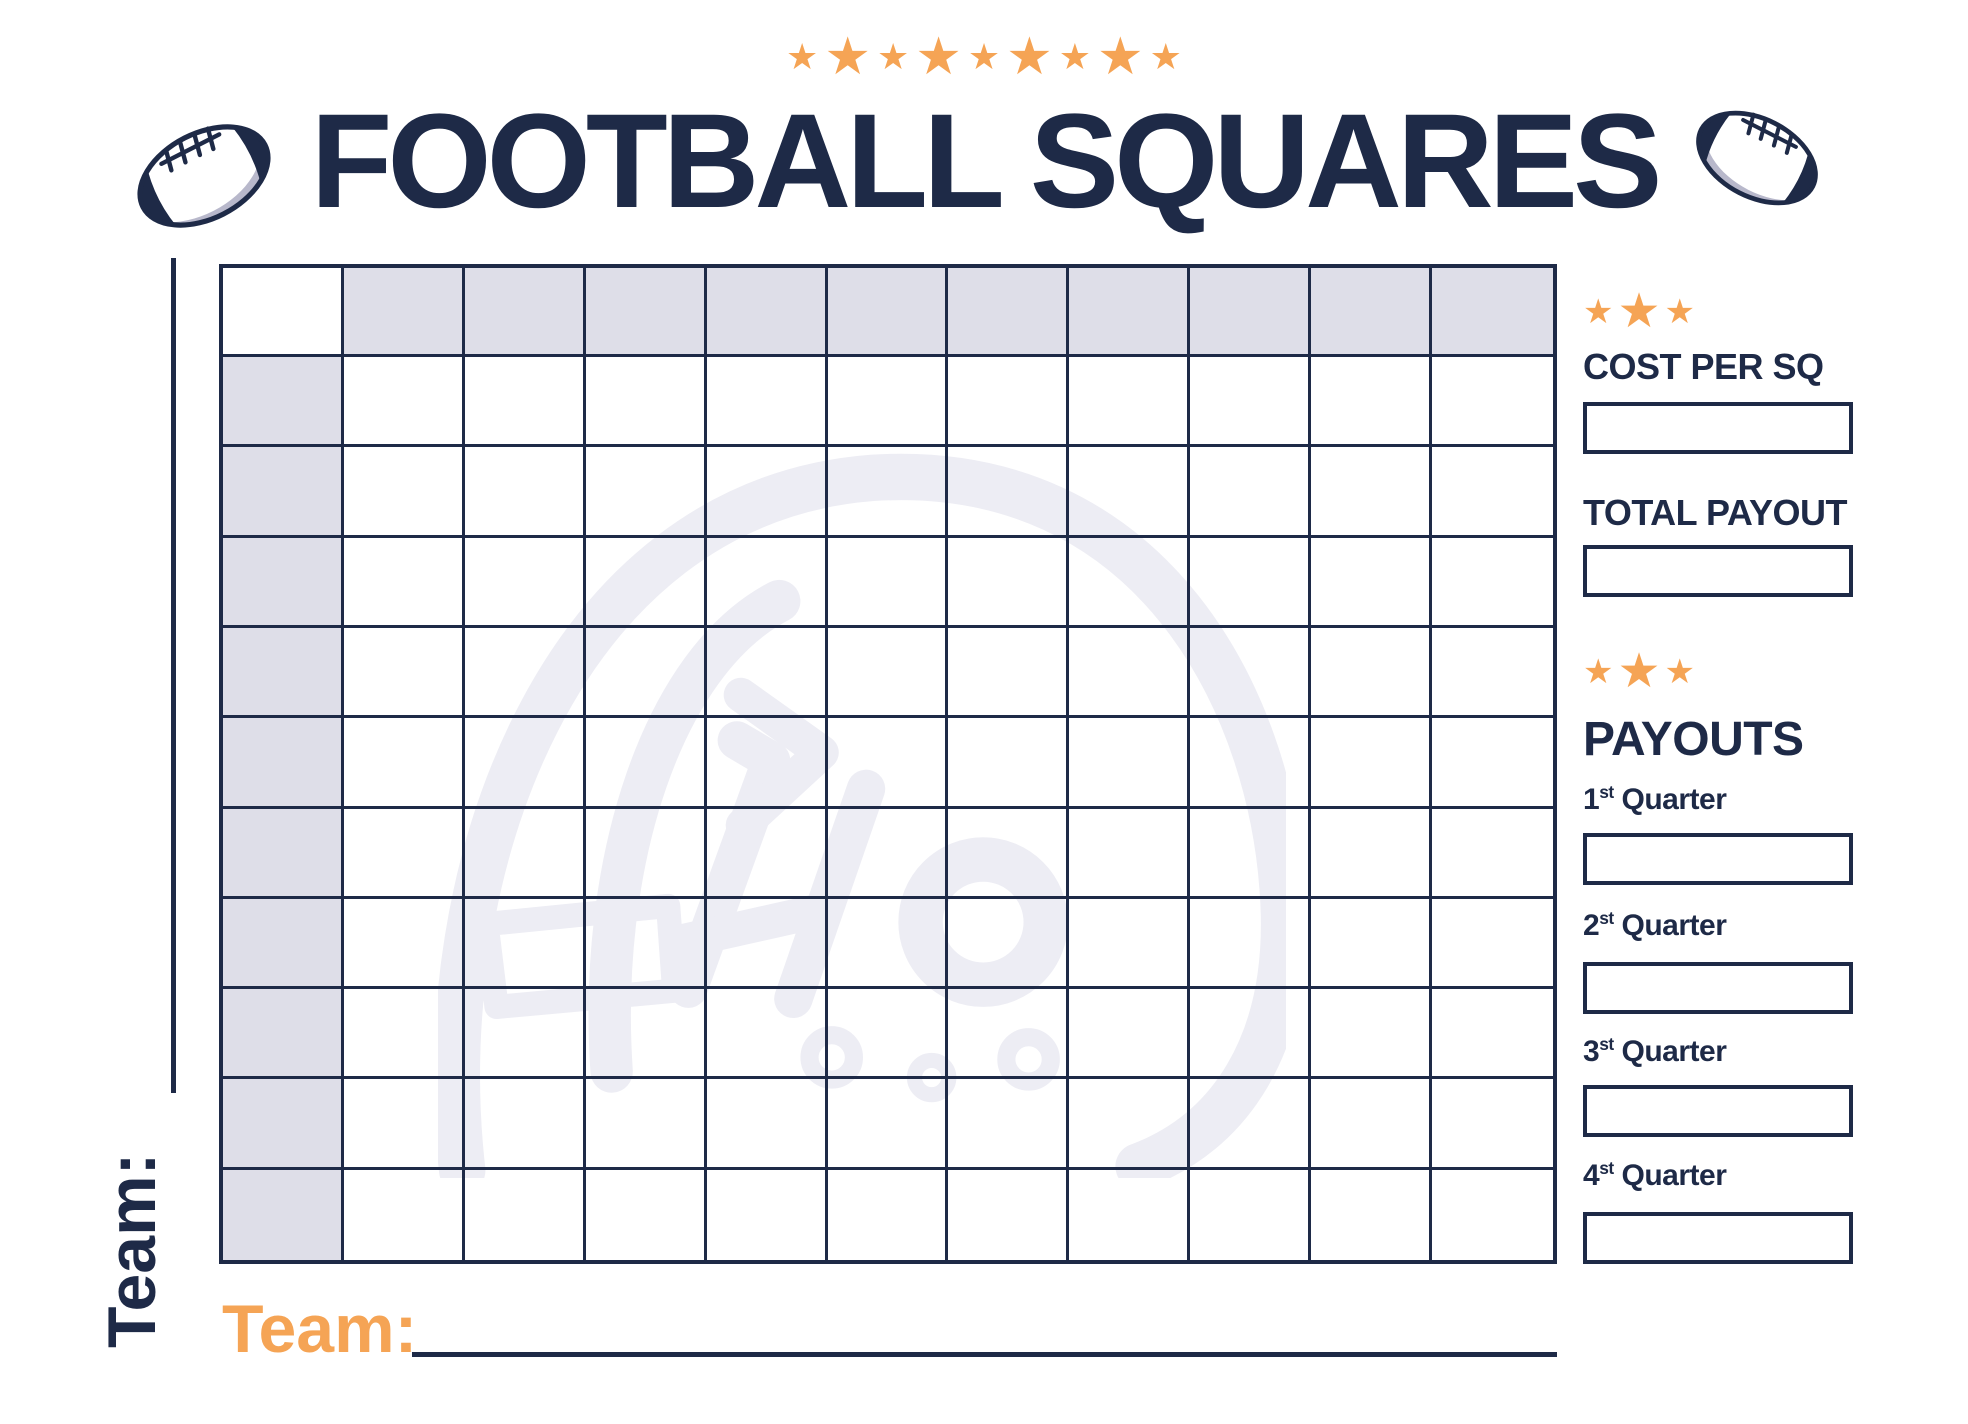 The height and width of the screenshot is (1424, 1968). What do you see at coordinates (984, 1354) in the screenshot?
I see `team-name-line-horizontal` at bounding box center [984, 1354].